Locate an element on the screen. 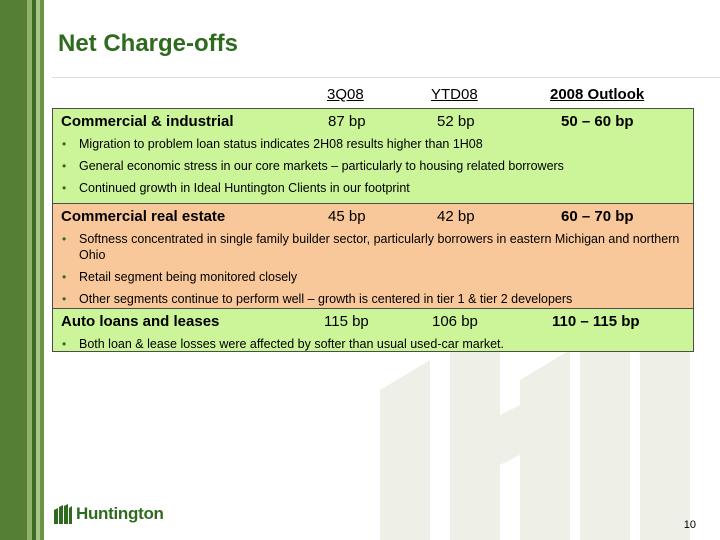 The image size is (720, 540). column-header-ytd08: YTD08 is located at coordinates (454, 94).